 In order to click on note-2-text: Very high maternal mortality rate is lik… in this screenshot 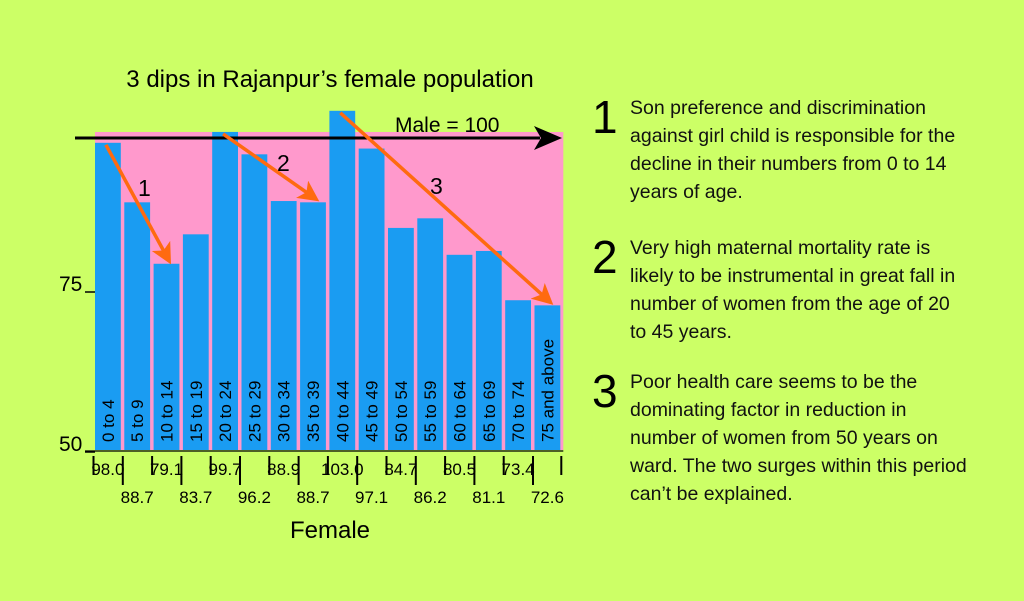, I will do `click(793, 290)`.